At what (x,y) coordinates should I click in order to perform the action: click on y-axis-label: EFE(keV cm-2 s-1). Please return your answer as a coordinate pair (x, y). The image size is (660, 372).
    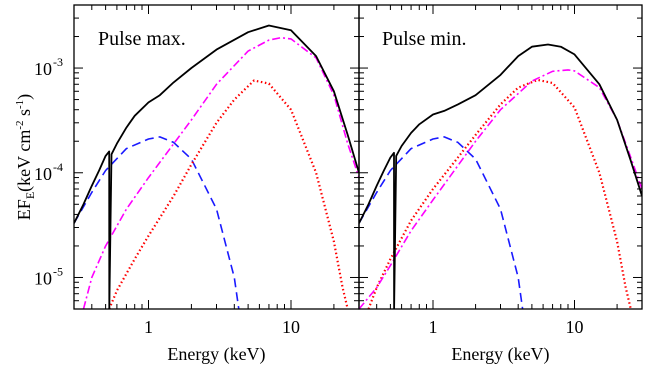
    Looking at the image, I should click on (25, 157).